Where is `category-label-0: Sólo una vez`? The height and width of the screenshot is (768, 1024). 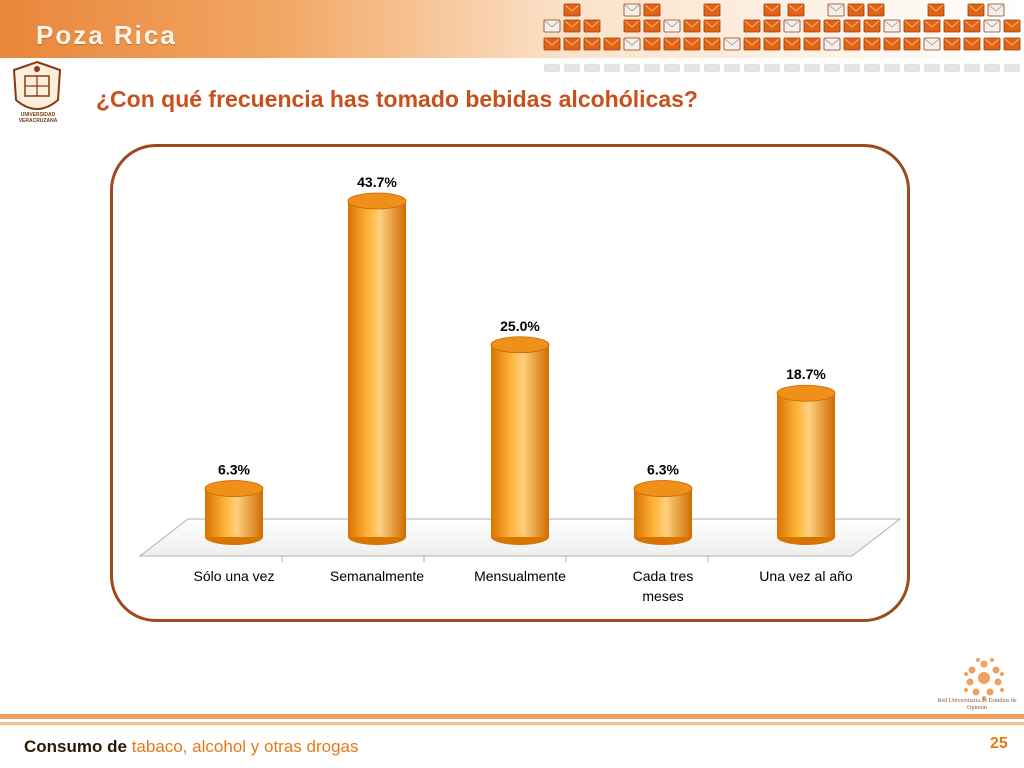
category-label-0: Sólo una vez is located at coordinates (234, 576).